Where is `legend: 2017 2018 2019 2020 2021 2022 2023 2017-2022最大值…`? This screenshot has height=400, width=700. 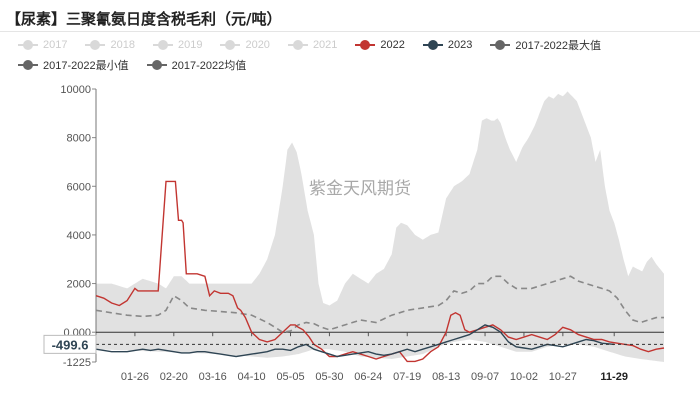
legend: 2017 2018 2019 2020 2021 2022 2023 2017-2022最大值… is located at coordinates (358, 54).